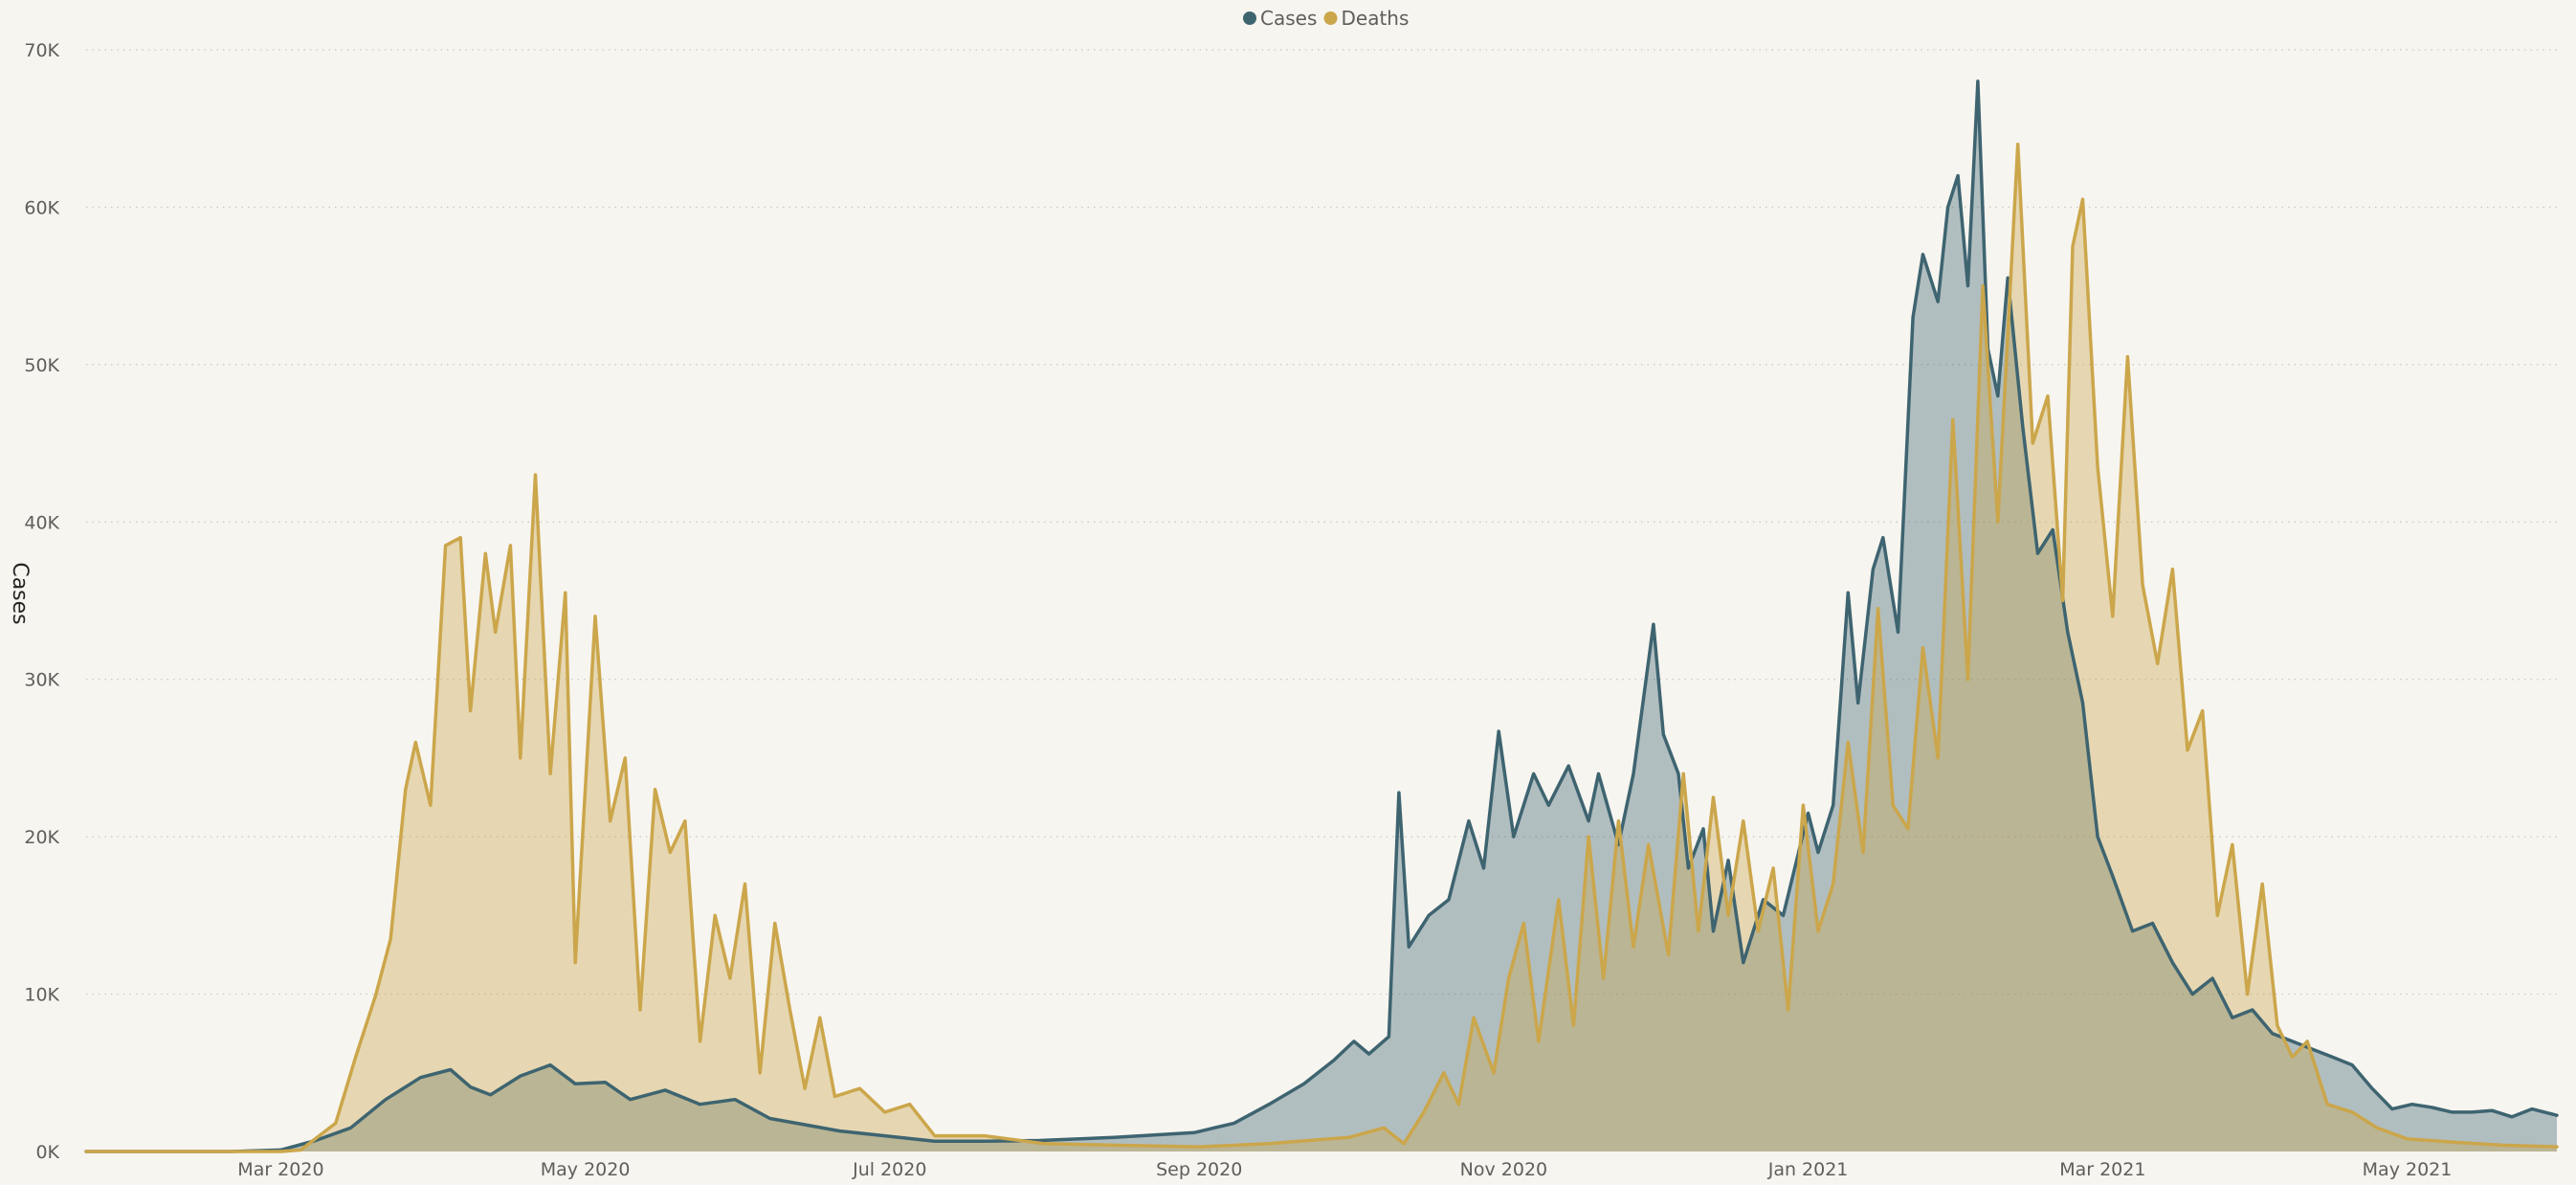  Describe the element at coordinates (1376, 18) in the screenshot. I see `legend-label-deaths: Deaths` at that location.